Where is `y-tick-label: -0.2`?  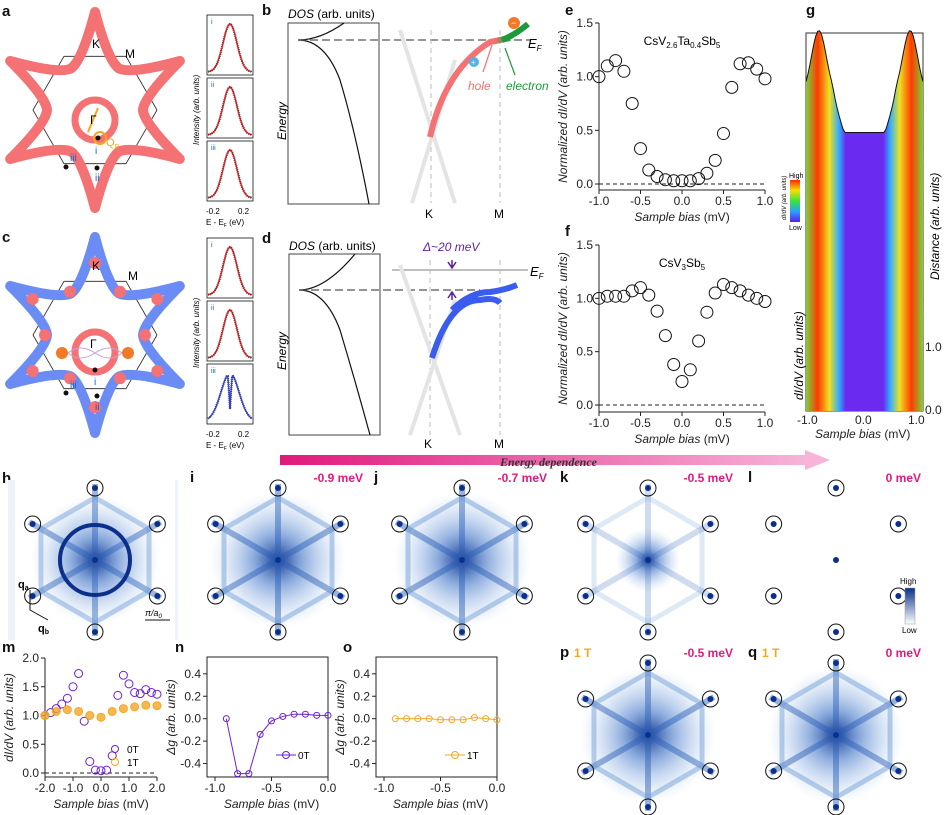 y-tick-label: -0.2 is located at coordinates (359, 741).